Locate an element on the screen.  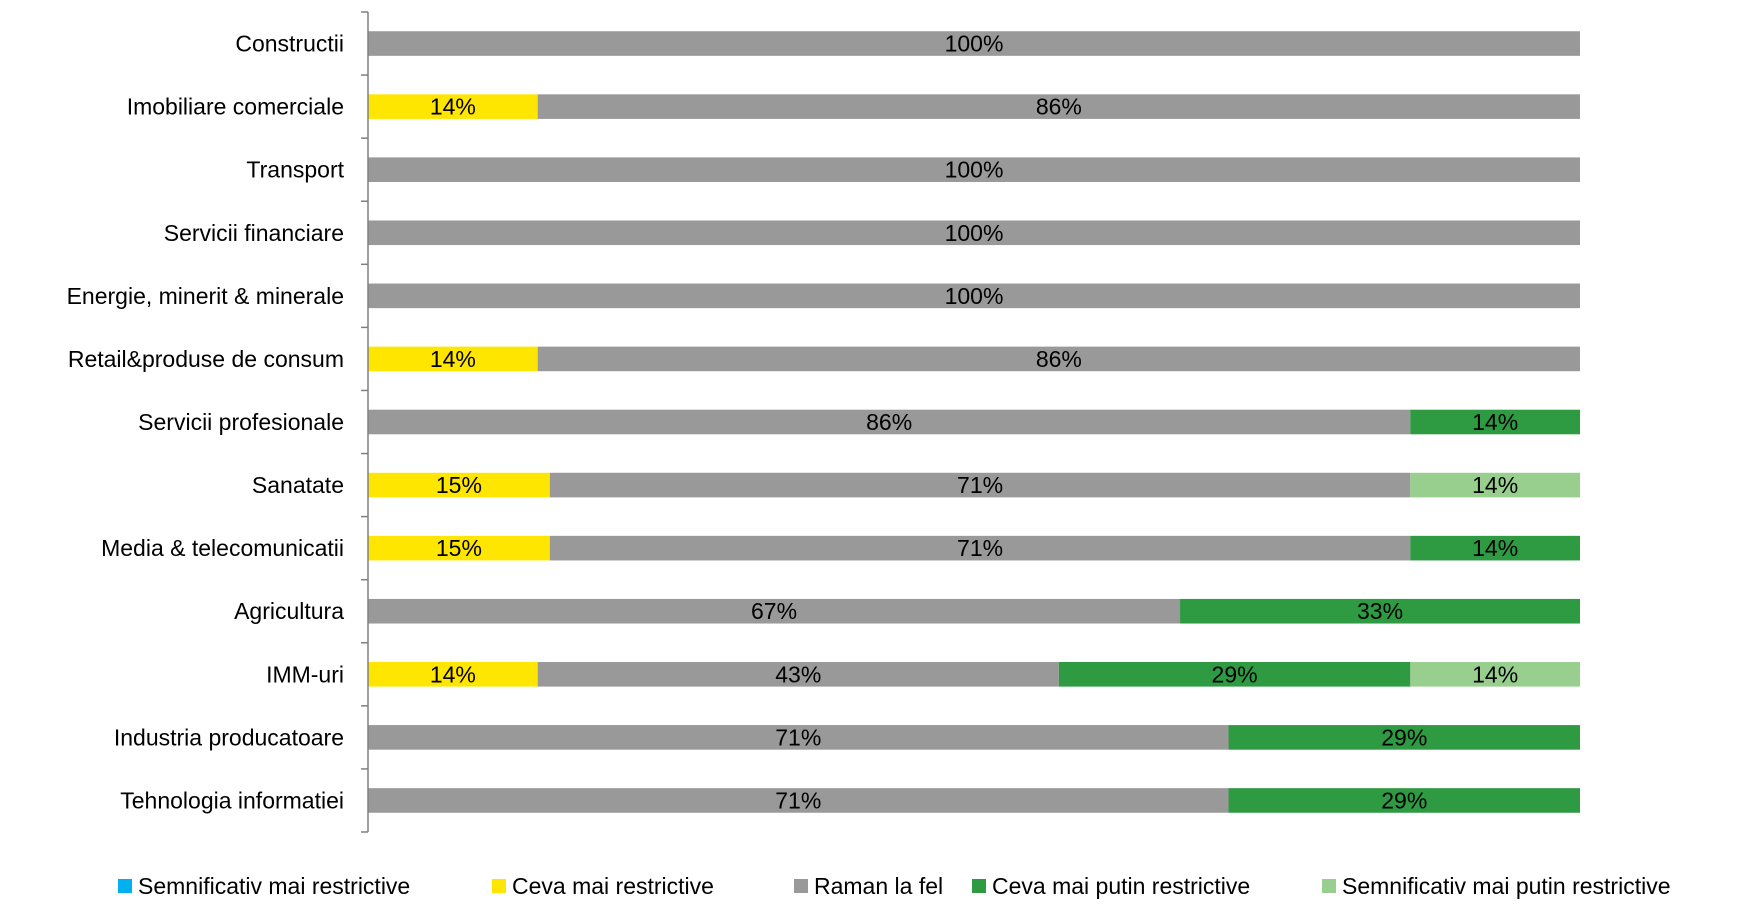
category-label-media-telecomunicatii: Media & telecomunicatii is located at coordinates (222, 548).